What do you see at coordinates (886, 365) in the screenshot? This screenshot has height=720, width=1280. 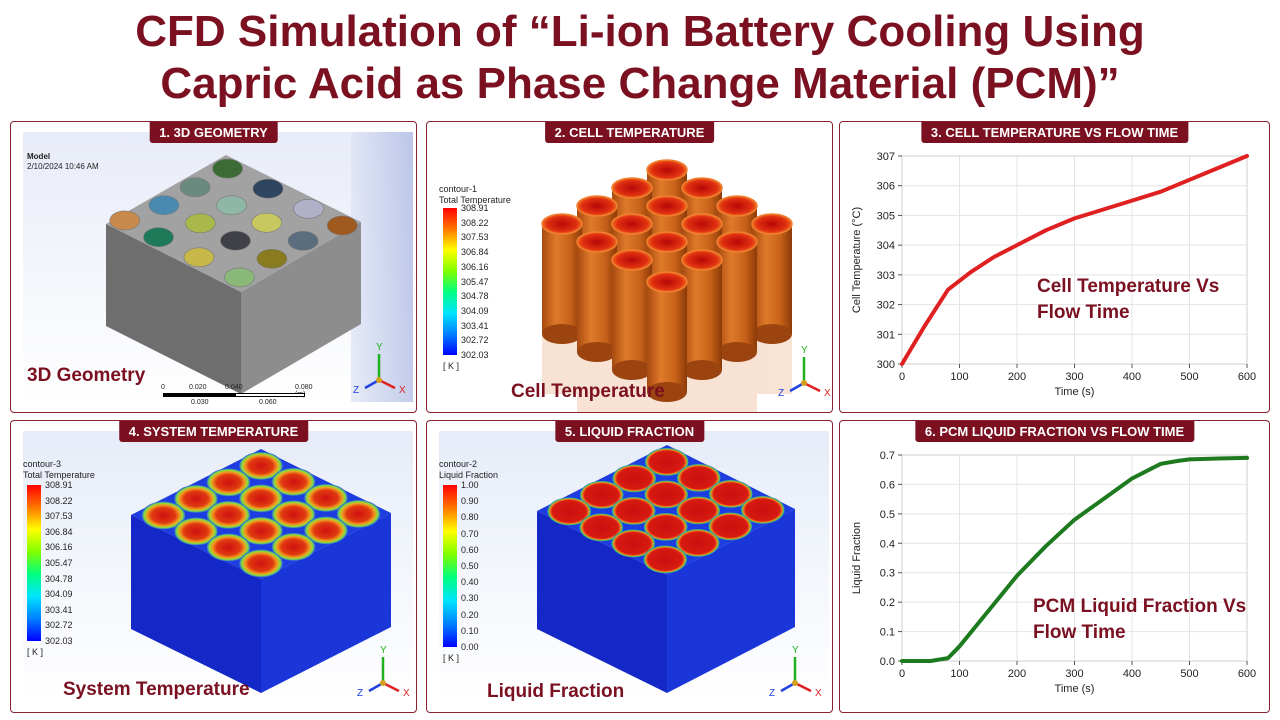 I see `y-tick-label: 300` at bounding box center [886, 365].